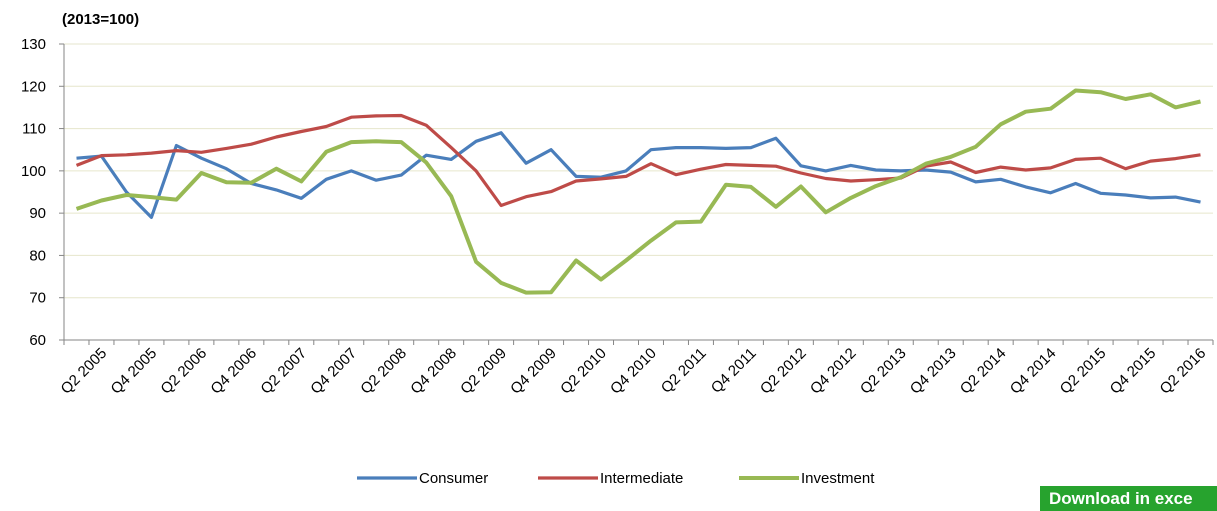 The image size is (1217, 511). What do you see at coordinates (33, 86) in the screenshot?
I see `y-tick-label: 120` at bounding box center [33, 86].